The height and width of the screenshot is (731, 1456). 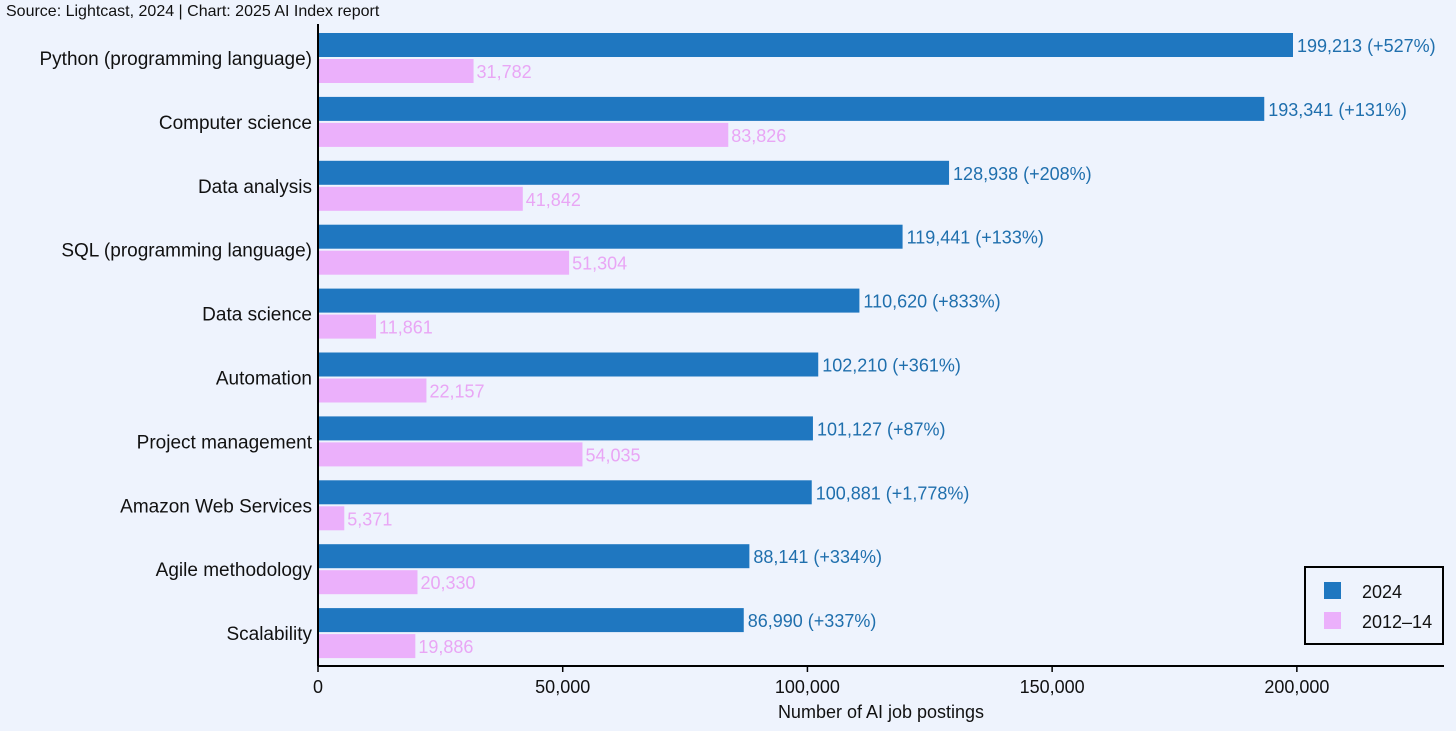 I want to click on value-label-2024-data-analysis: 128,938 (+208%), so click(x=1022, y=174).